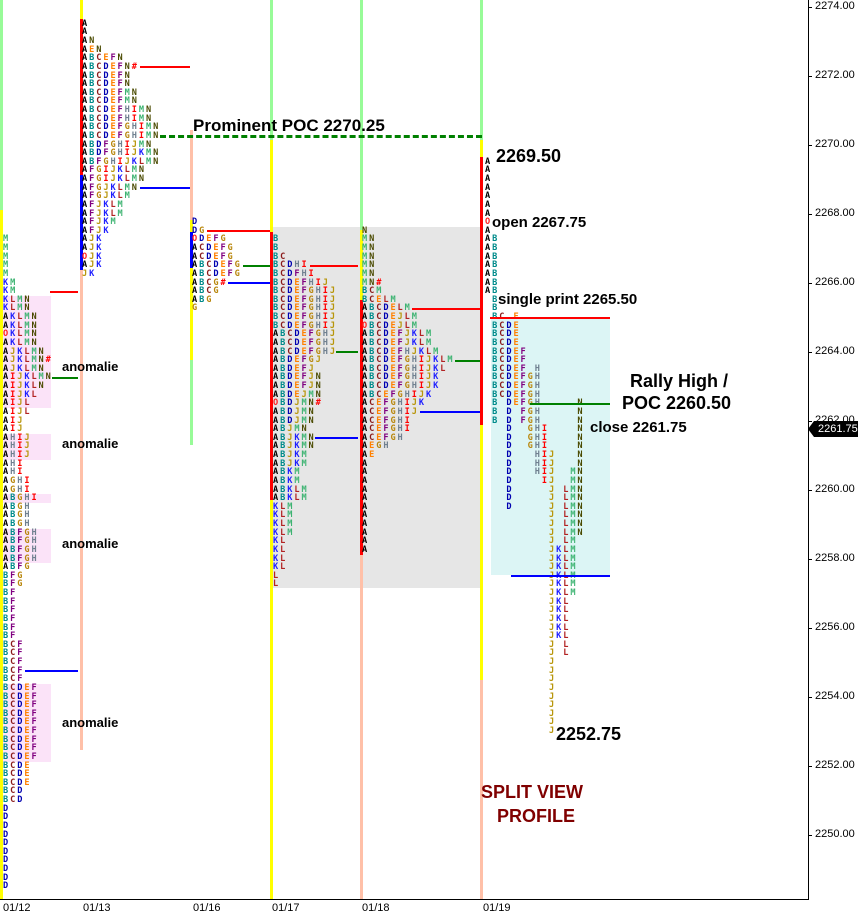 This screenshot has height=919, width=858. Describe the element at coordinates (321, 137) in the screenshot. I see `level-line-poc` at that location.